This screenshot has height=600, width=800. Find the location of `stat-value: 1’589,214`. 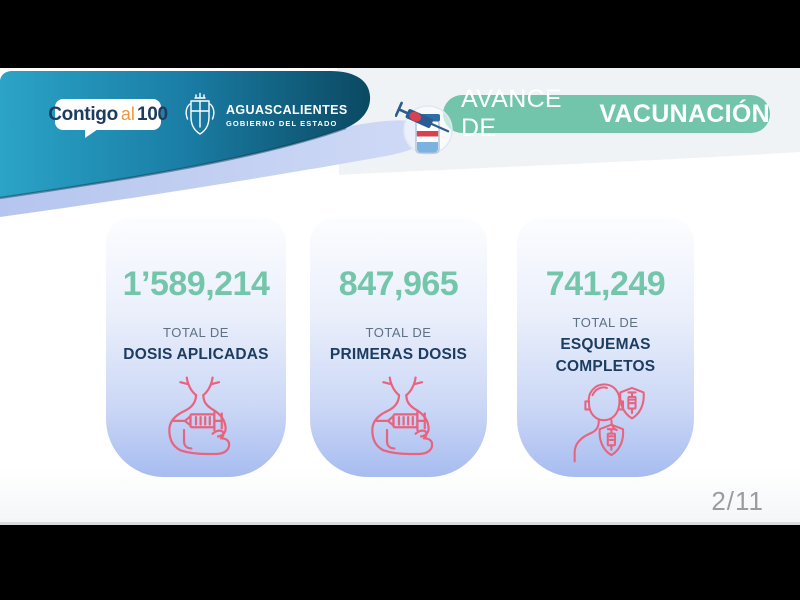

stat-value: 1’589,214 is located at coordinates (196, 284).